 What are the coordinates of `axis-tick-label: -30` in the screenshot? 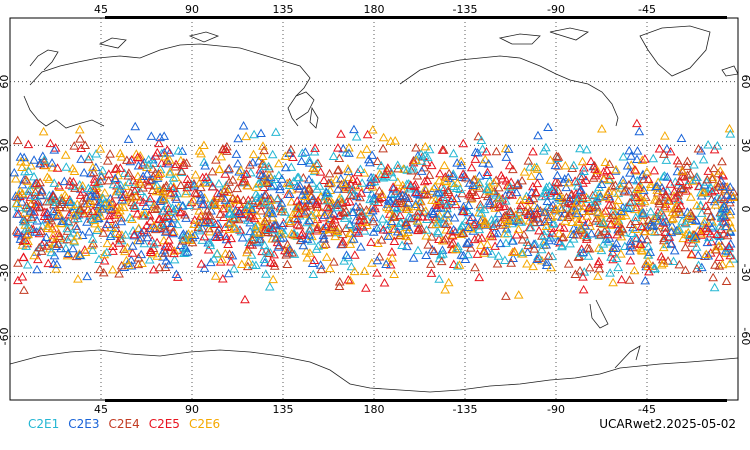 It's located at (744, 273).